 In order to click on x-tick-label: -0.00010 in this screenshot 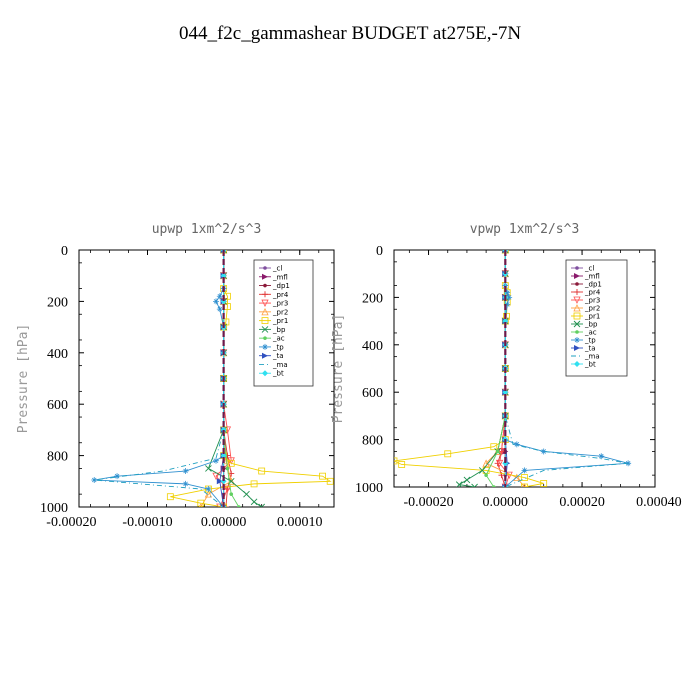, I will do `click(147, 522)`.